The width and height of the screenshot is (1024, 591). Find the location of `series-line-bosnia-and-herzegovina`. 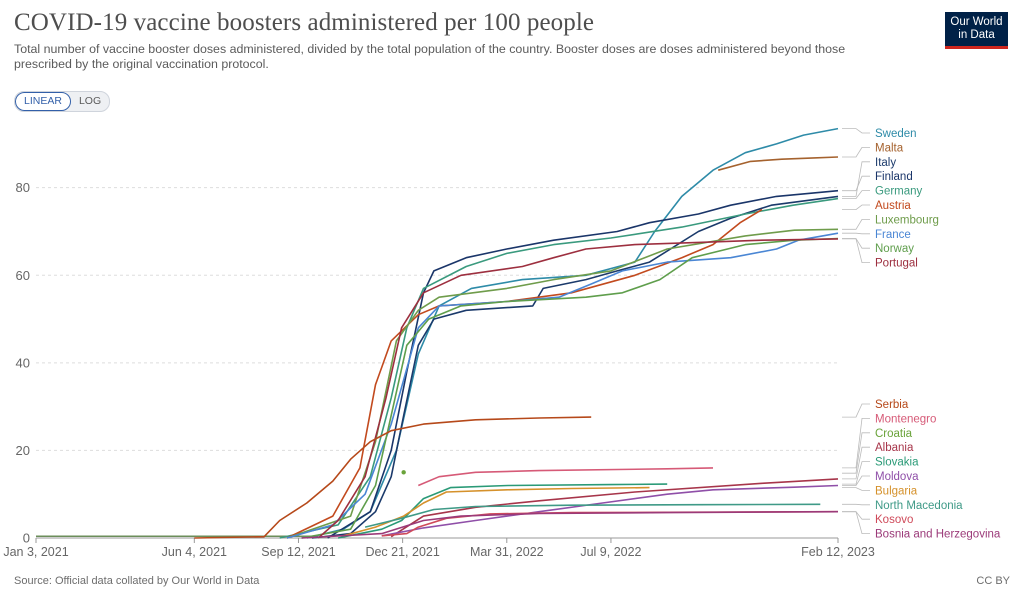

series-line-bosnia-and-herzegovina is located at coordinates (570, 524).